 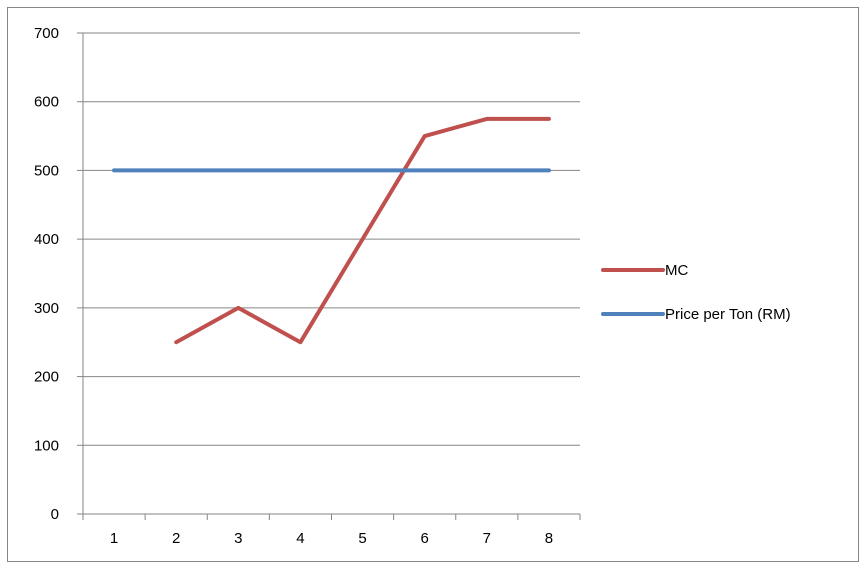 What do you see at coordinates (46, 102) in the screenshot?
I see `y-tick-label: 600` at bounding box center [46, 102].